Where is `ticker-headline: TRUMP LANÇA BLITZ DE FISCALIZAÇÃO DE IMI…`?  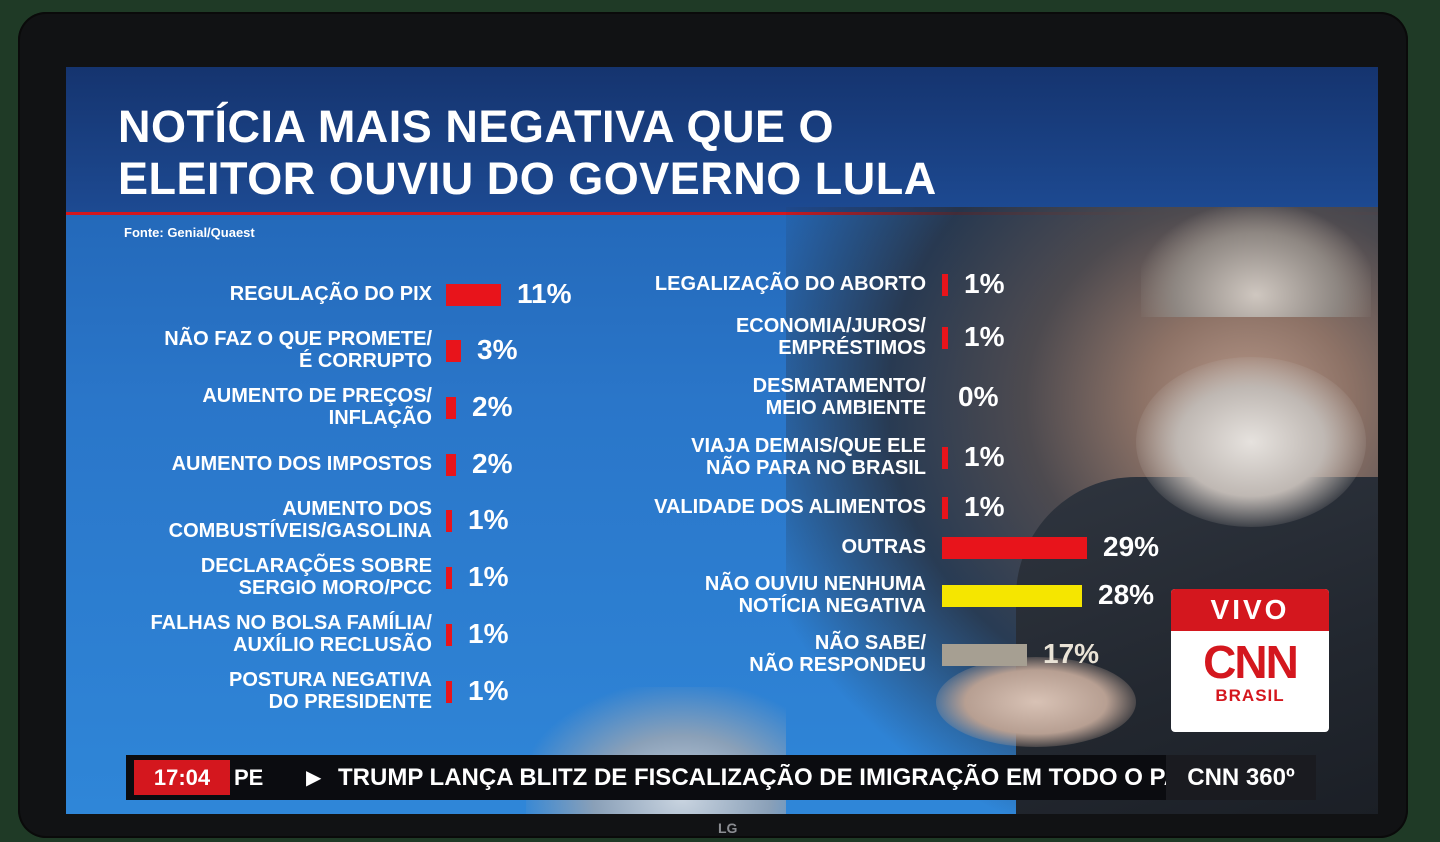 ticker-headline: TRUMP LANÇA BLITZ DE FISCALIZAÇÃO DE IMI… is located at coordinates (753, 777).